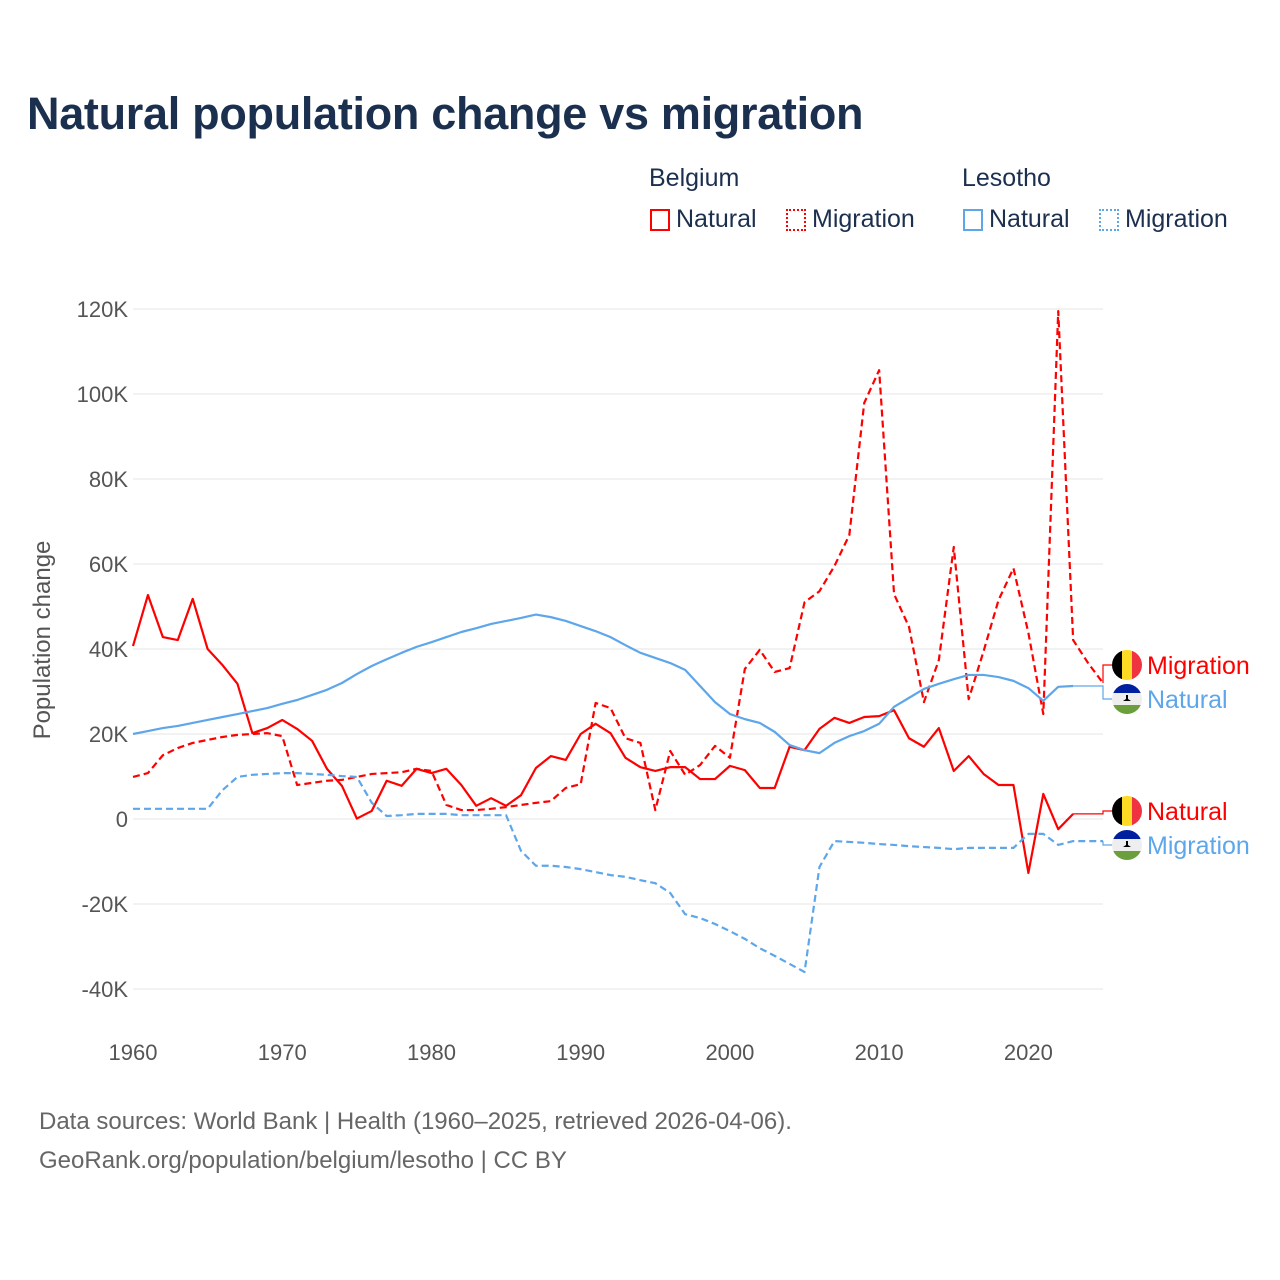 The height and width of the screenshot is (1280, 1280). I want to click on y-axis-label: Population change, so click(42, 640).